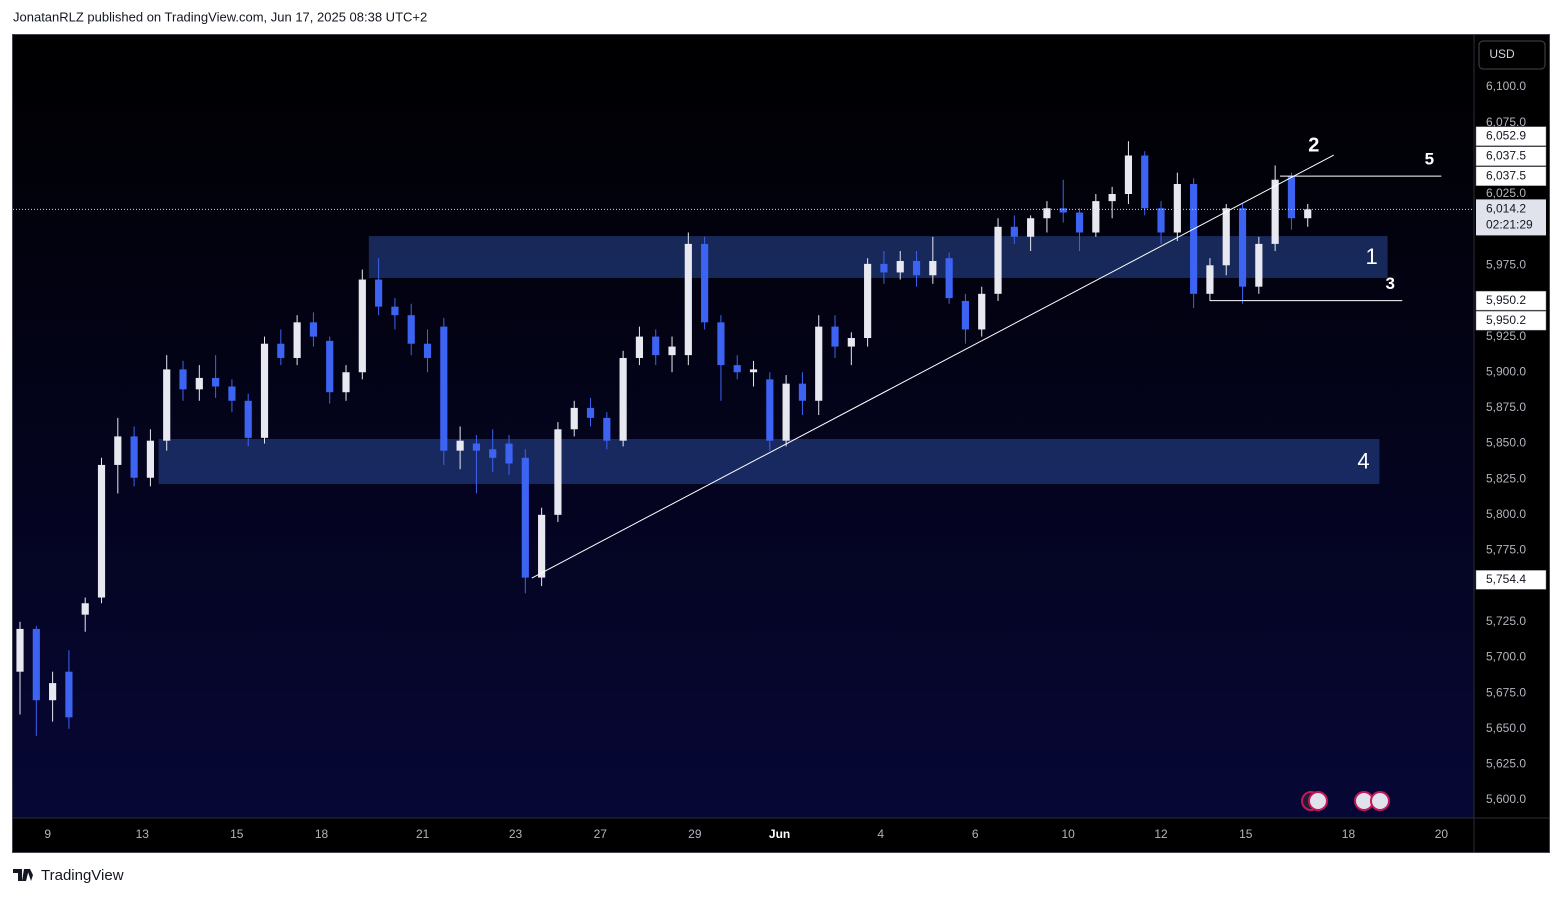 This screenshot has width=1563, height=897. What do you see at coordinates (1506, 86) in the screenshot?
I see `y-tick-label: 6,100.0` at bounding box center [1506, 86].